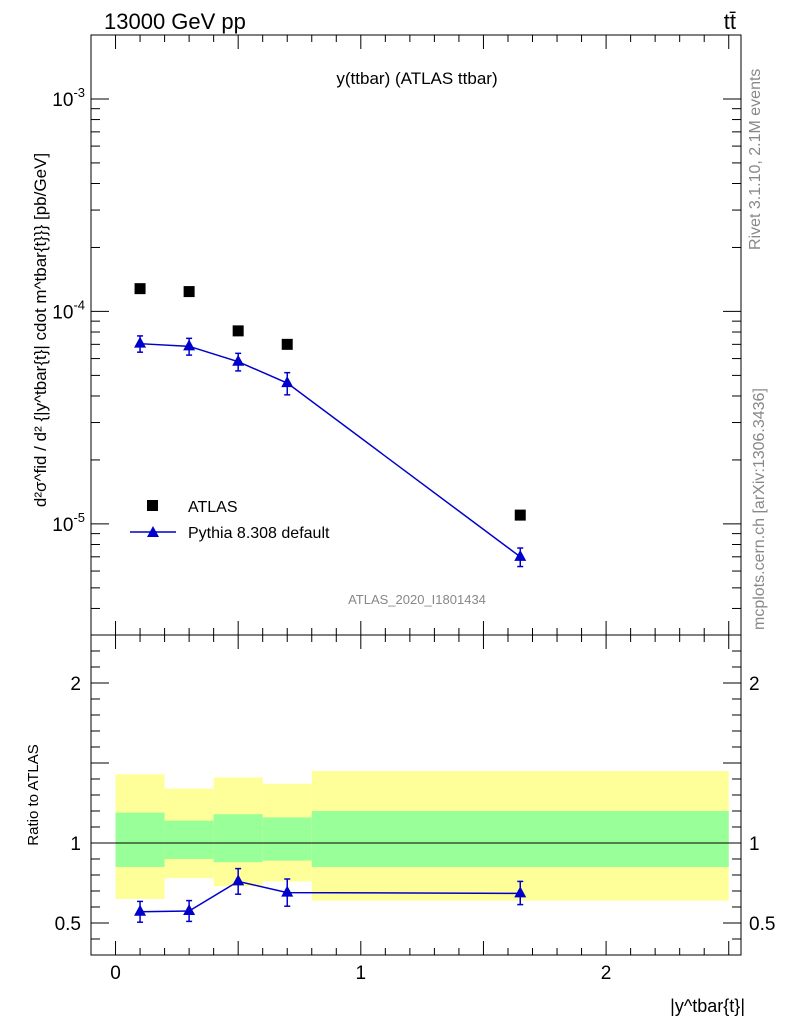 This screenshot has width=786, height=1024. I want to click on legend: ATLAS Pythia 8.308 default, so click(230, 520).